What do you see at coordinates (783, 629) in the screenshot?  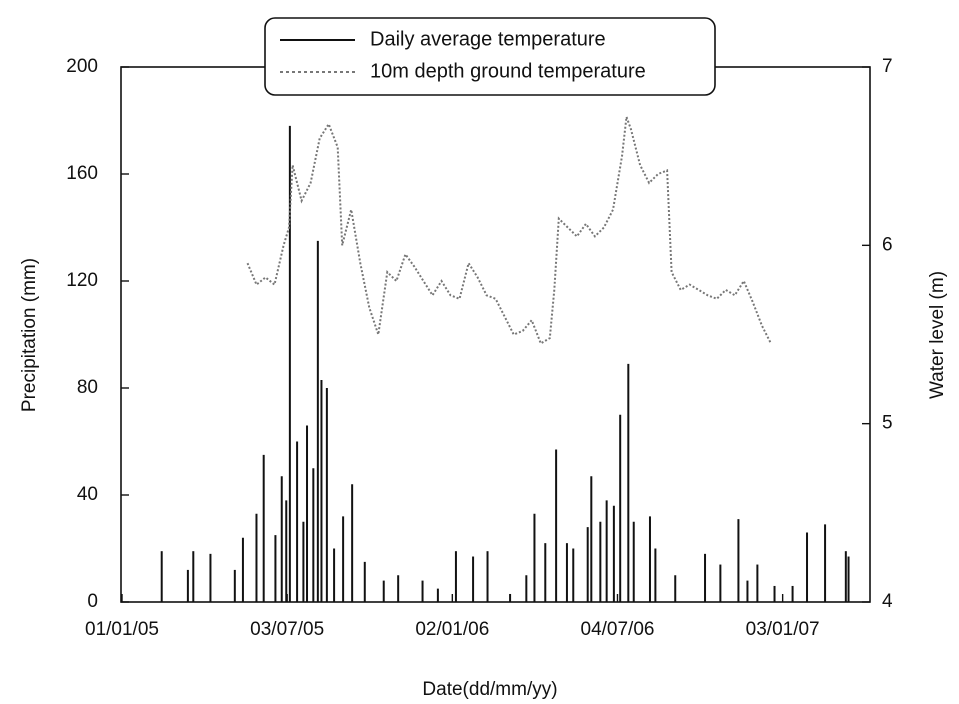 I see `x-tick-label: 03/01/07` at bounding box center [783, 629].